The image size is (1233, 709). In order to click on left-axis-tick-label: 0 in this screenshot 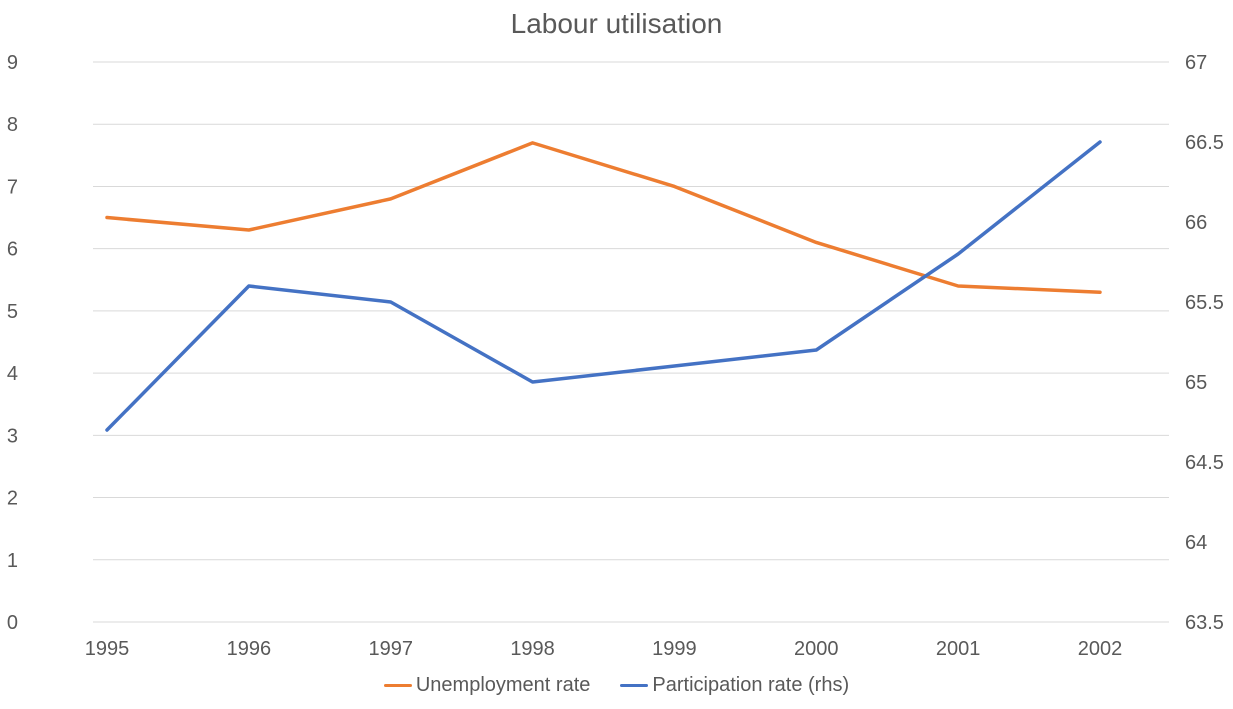, I will do `click(12, 623)`.